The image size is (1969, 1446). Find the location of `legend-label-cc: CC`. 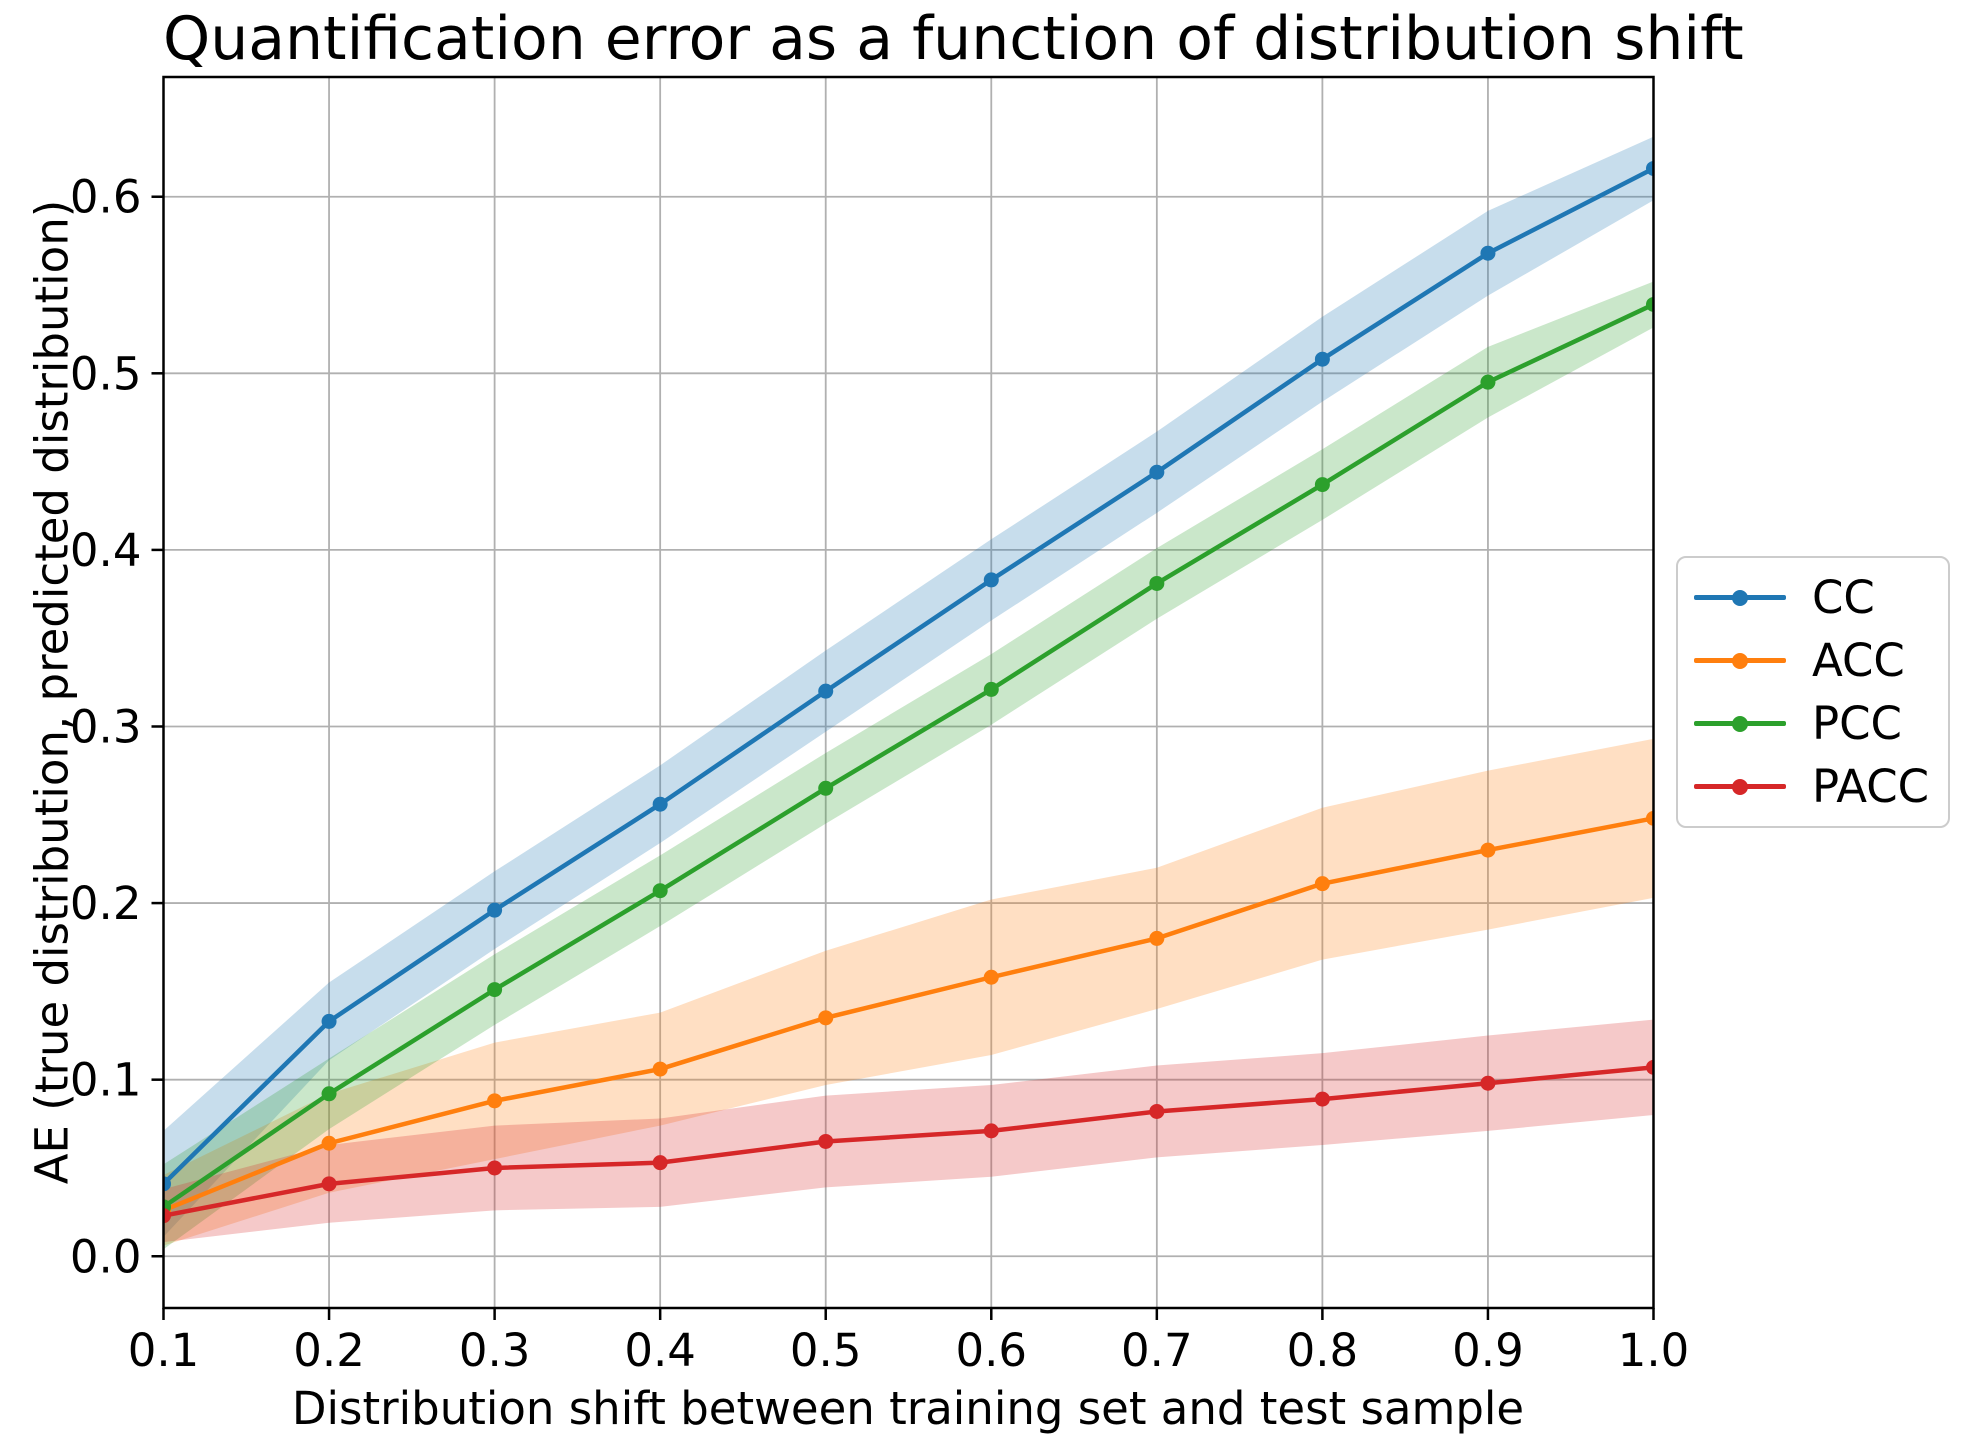

legend-label-cc: CC is located at coordinates (1843, 597).